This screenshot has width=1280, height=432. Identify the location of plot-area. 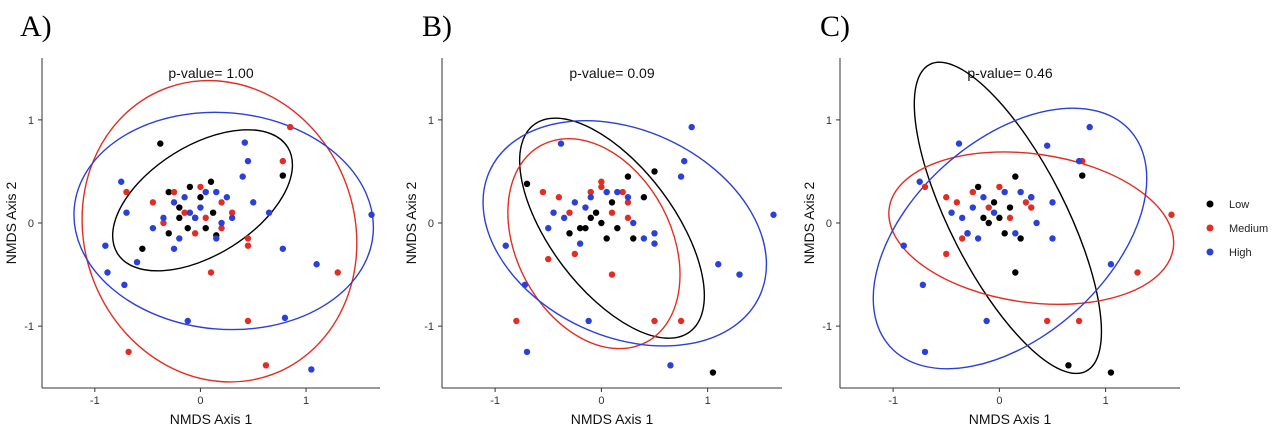
(629, 246).